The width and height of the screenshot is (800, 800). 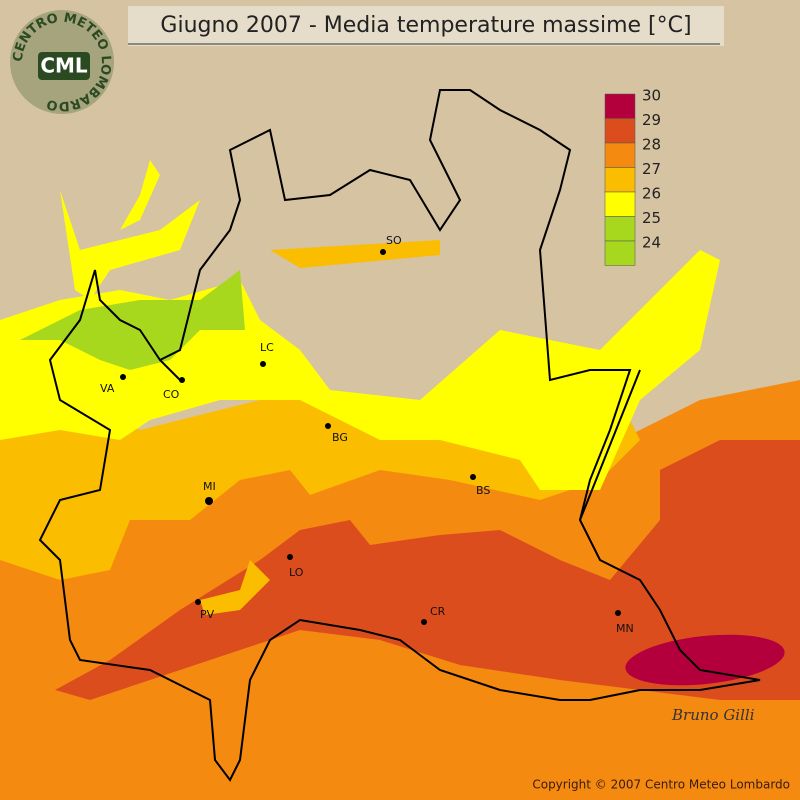 I want to click on title-box, so click(x=426, y=26).